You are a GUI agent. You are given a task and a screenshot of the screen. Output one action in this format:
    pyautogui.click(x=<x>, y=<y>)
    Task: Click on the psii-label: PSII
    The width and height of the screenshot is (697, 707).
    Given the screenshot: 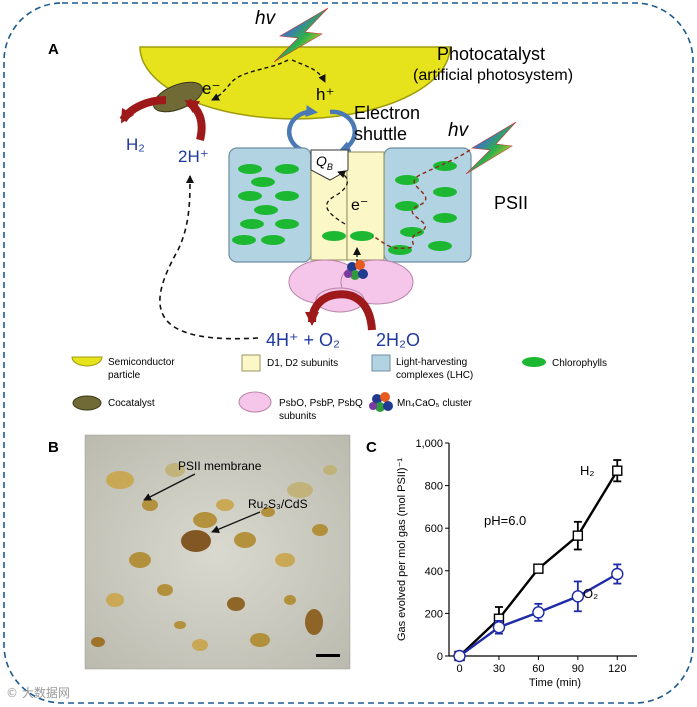 What is the action you would take?
    pyautogui.click(x=511, y=203)
    